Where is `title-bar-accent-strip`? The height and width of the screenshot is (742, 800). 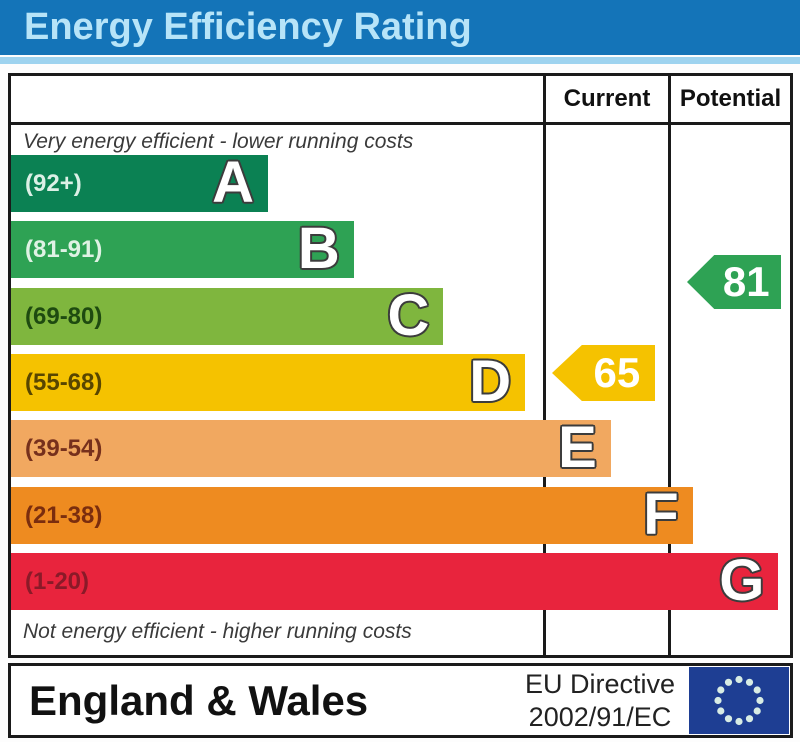
title-bar-accent-strip is located at coordinates (400, 60).